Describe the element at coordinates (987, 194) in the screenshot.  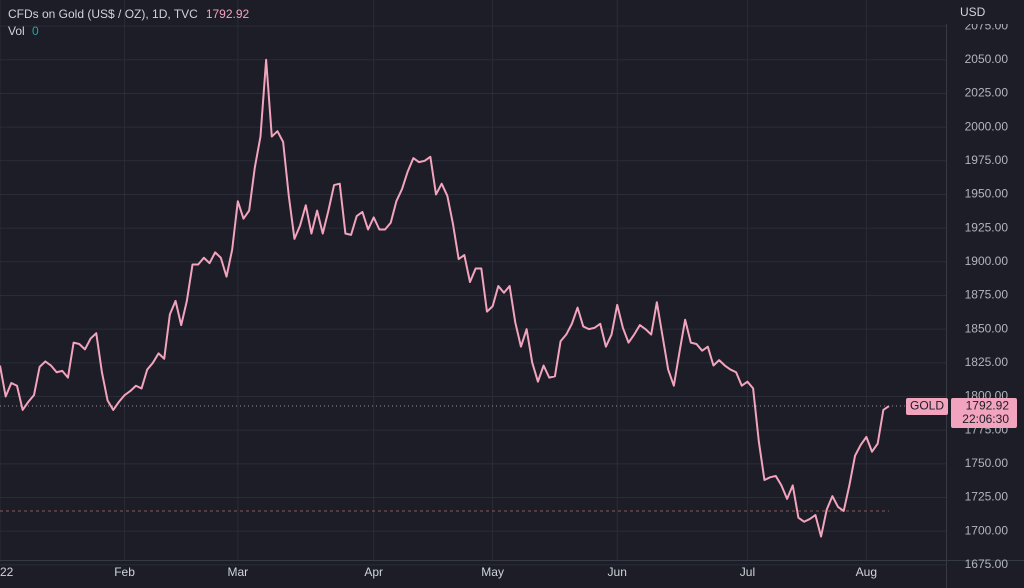
I see `y-tick-label: 1950.00` at that location.